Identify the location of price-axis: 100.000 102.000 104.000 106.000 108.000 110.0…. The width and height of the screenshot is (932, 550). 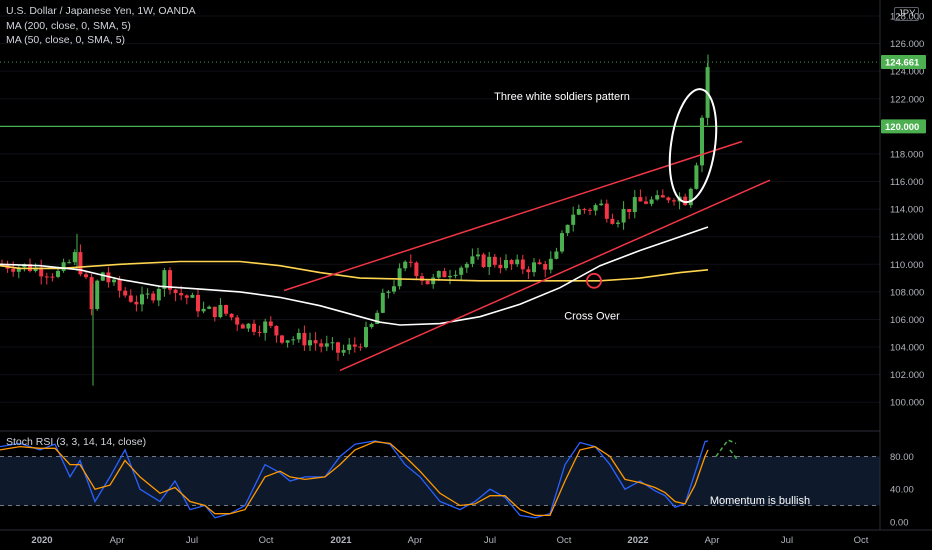
(907, 210).